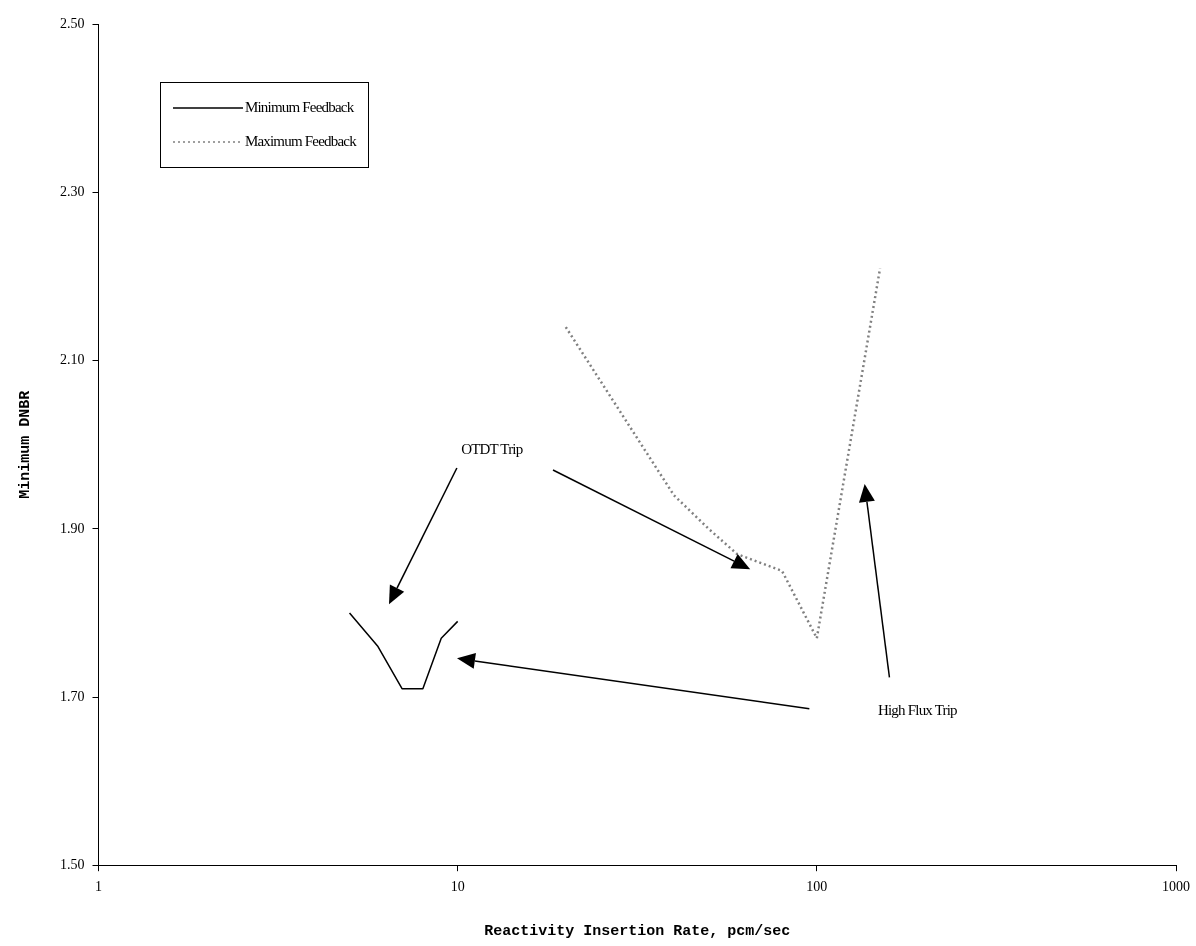 The image size is (1196, 946). Describe the element at coordinates (492, 449) in the screenshot. I see `annotation: OTDT Trip` at that location.